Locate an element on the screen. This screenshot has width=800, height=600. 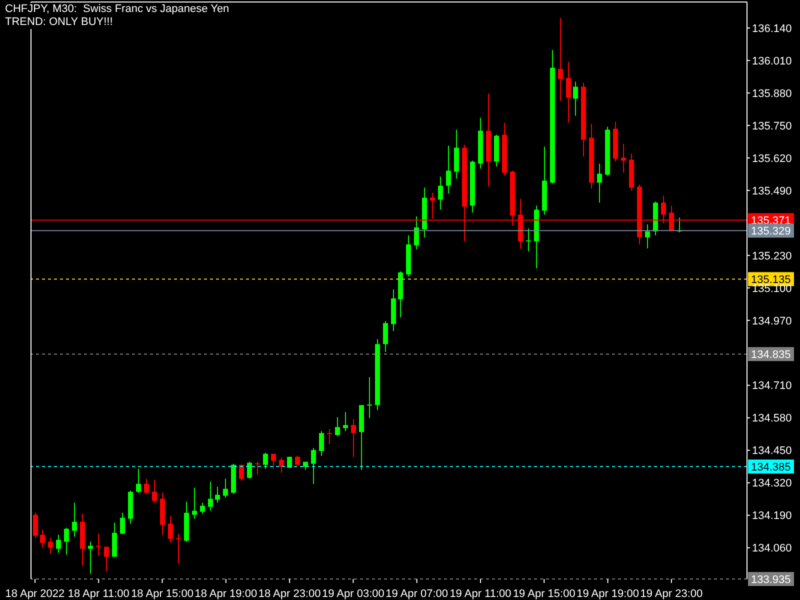
x-tick-label: 18 Apr 23:00 is located at coordinates (289, 594).